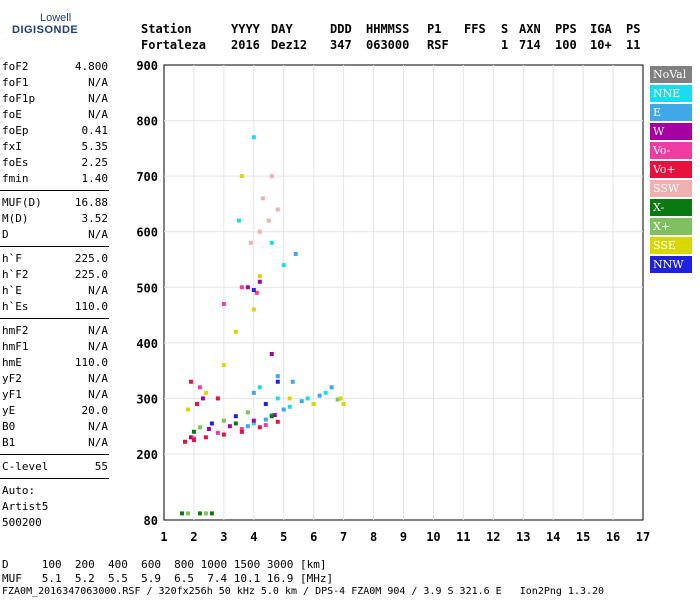  I want to click on param-name: foF2, so click(15, 66).